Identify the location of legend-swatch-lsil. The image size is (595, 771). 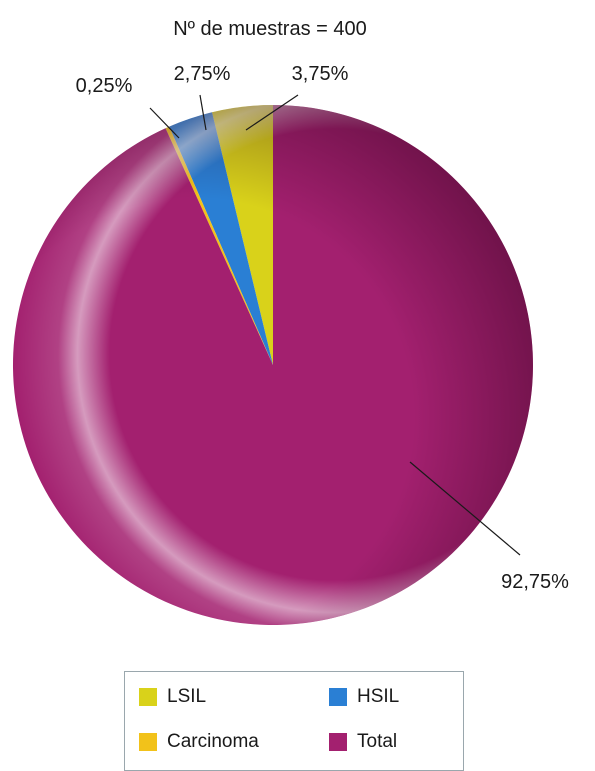
(148, 697).